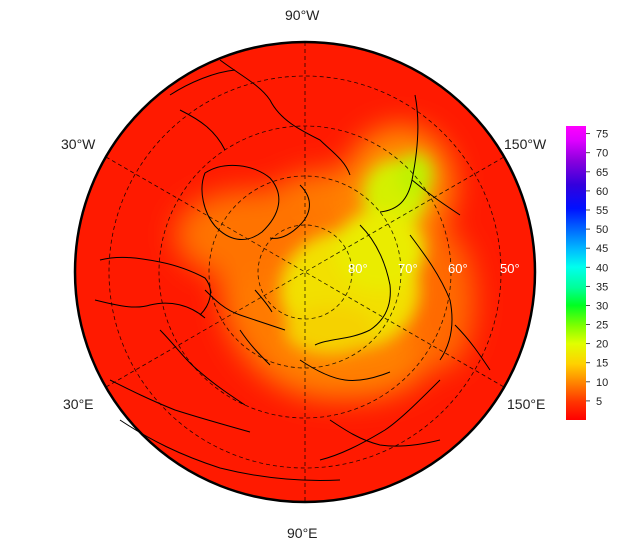  What do you see at coordinates (356, 254) in the screenshot?
I see `field-high` at bounding box center [356, 254].